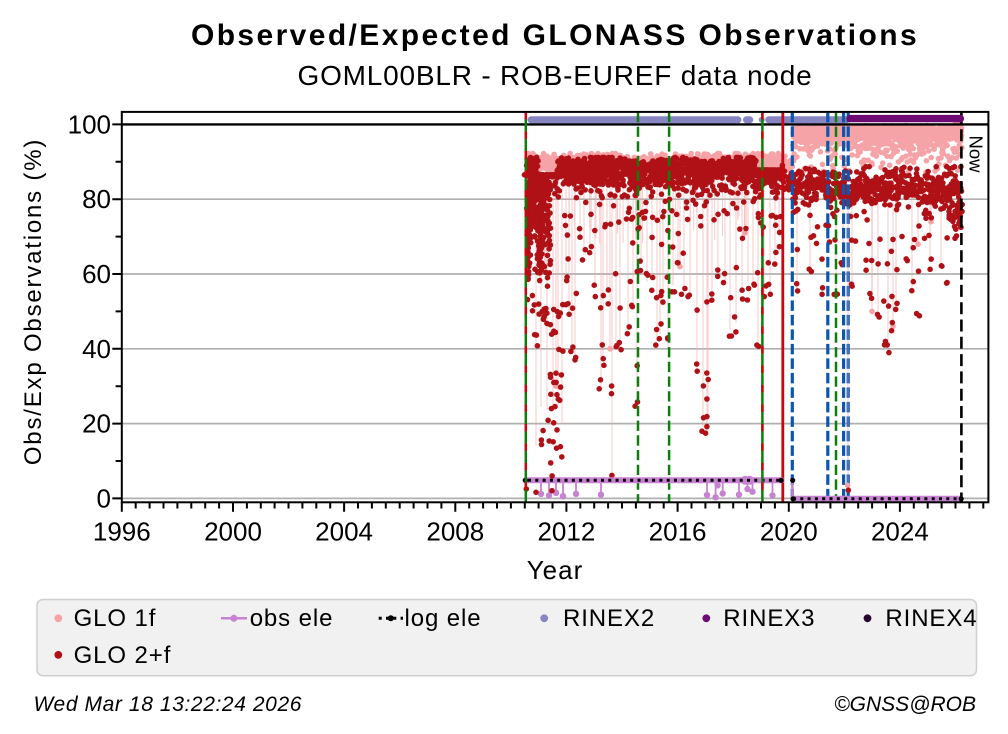 The image size is (1008, 734). I want to click on svg-text: 2020, so click(789, 532).